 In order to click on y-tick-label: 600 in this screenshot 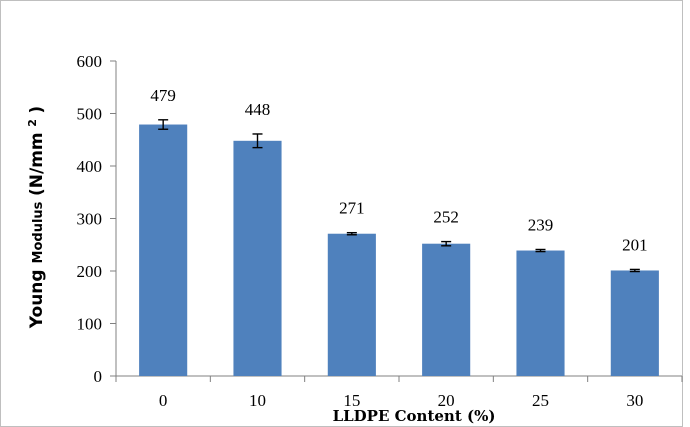, I will do `click(90, 61)`.